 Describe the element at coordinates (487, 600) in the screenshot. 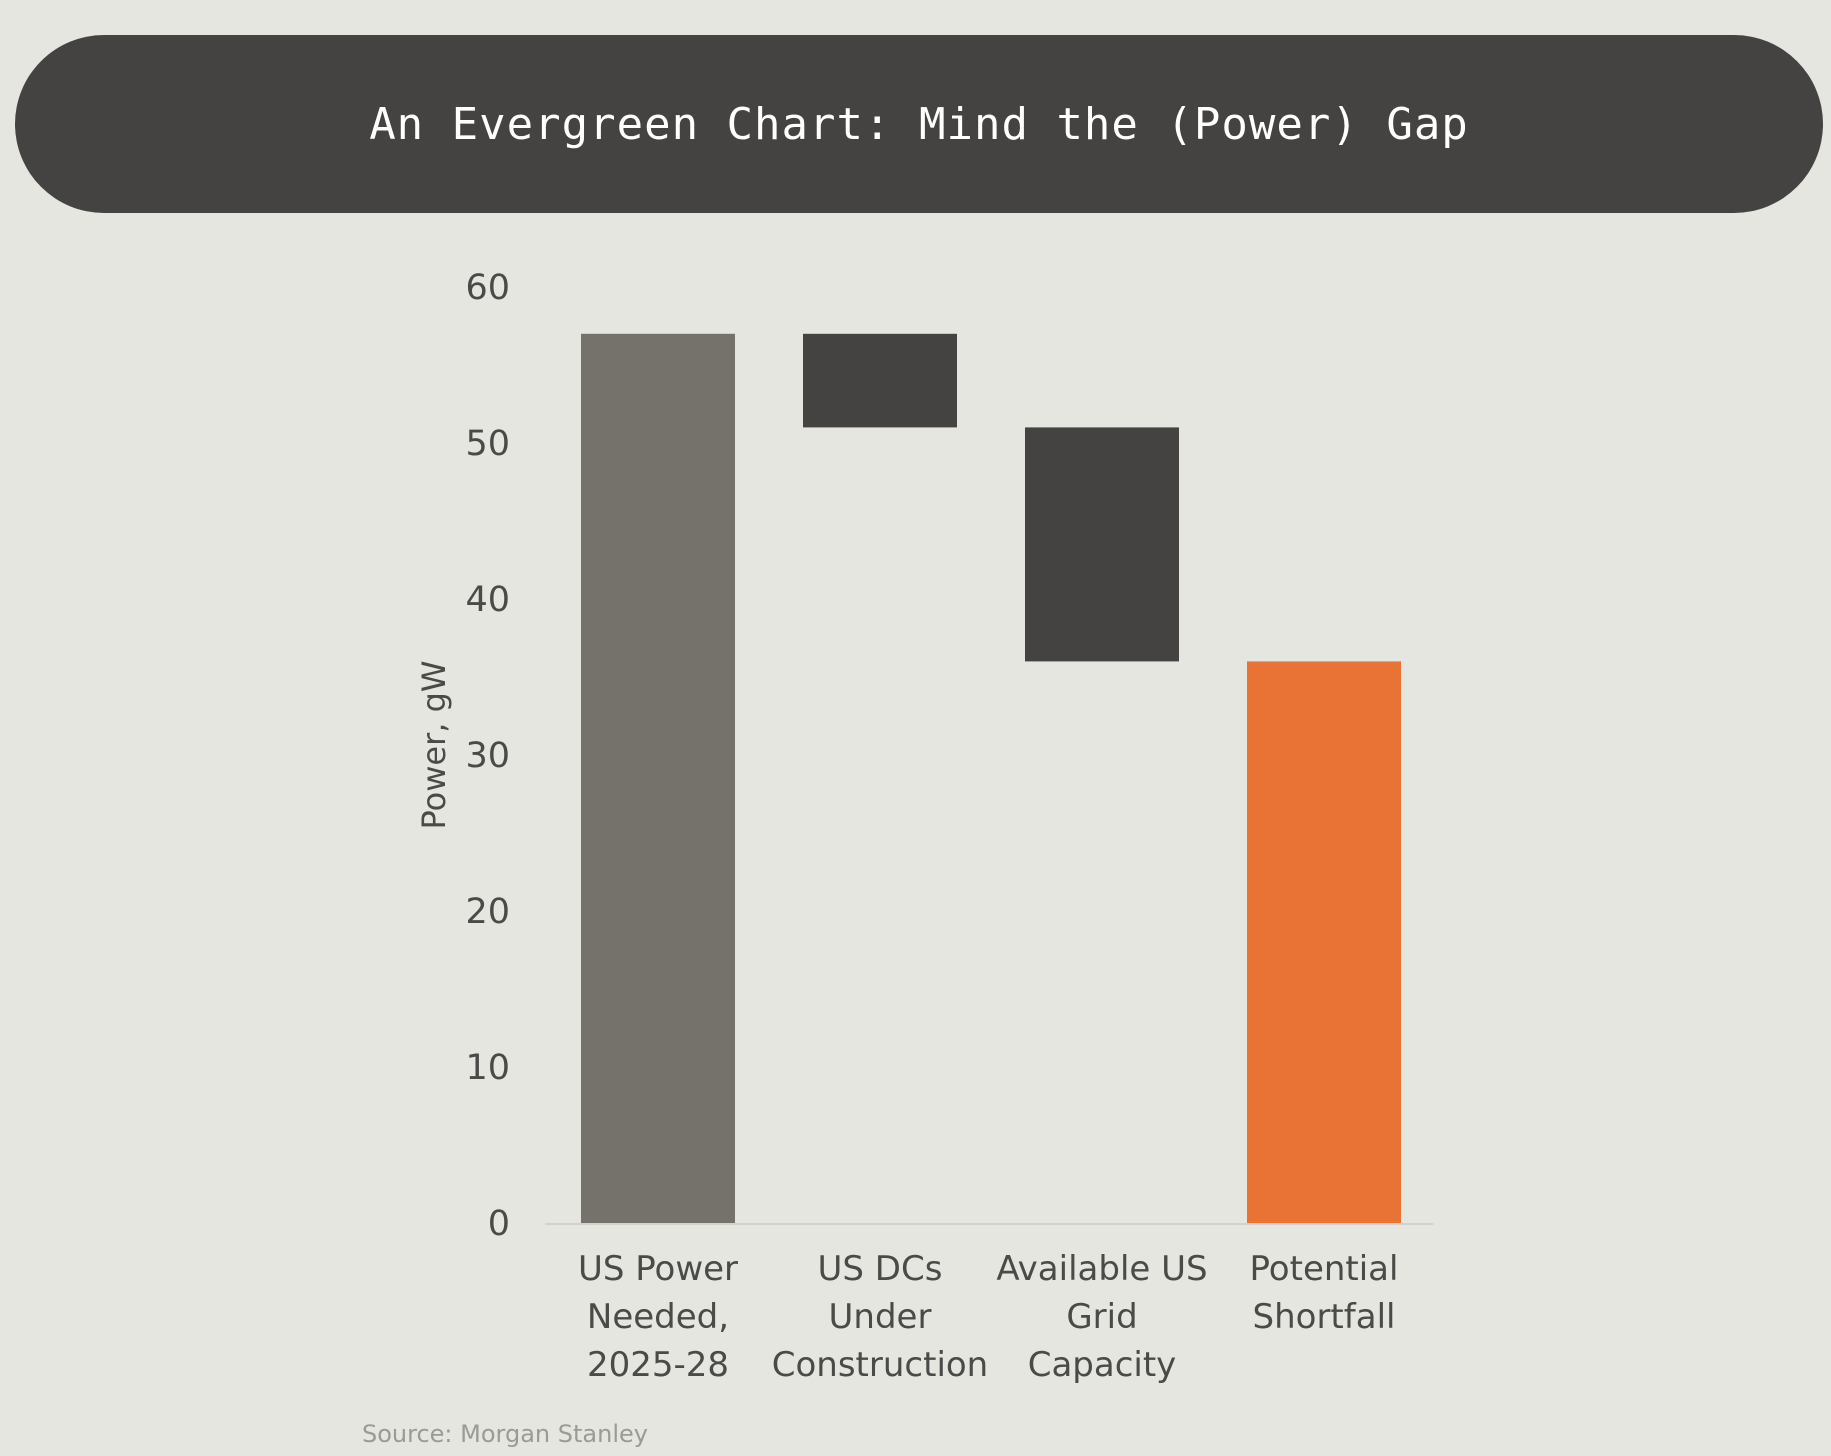

I see `y-tick-label: 40` at that location.